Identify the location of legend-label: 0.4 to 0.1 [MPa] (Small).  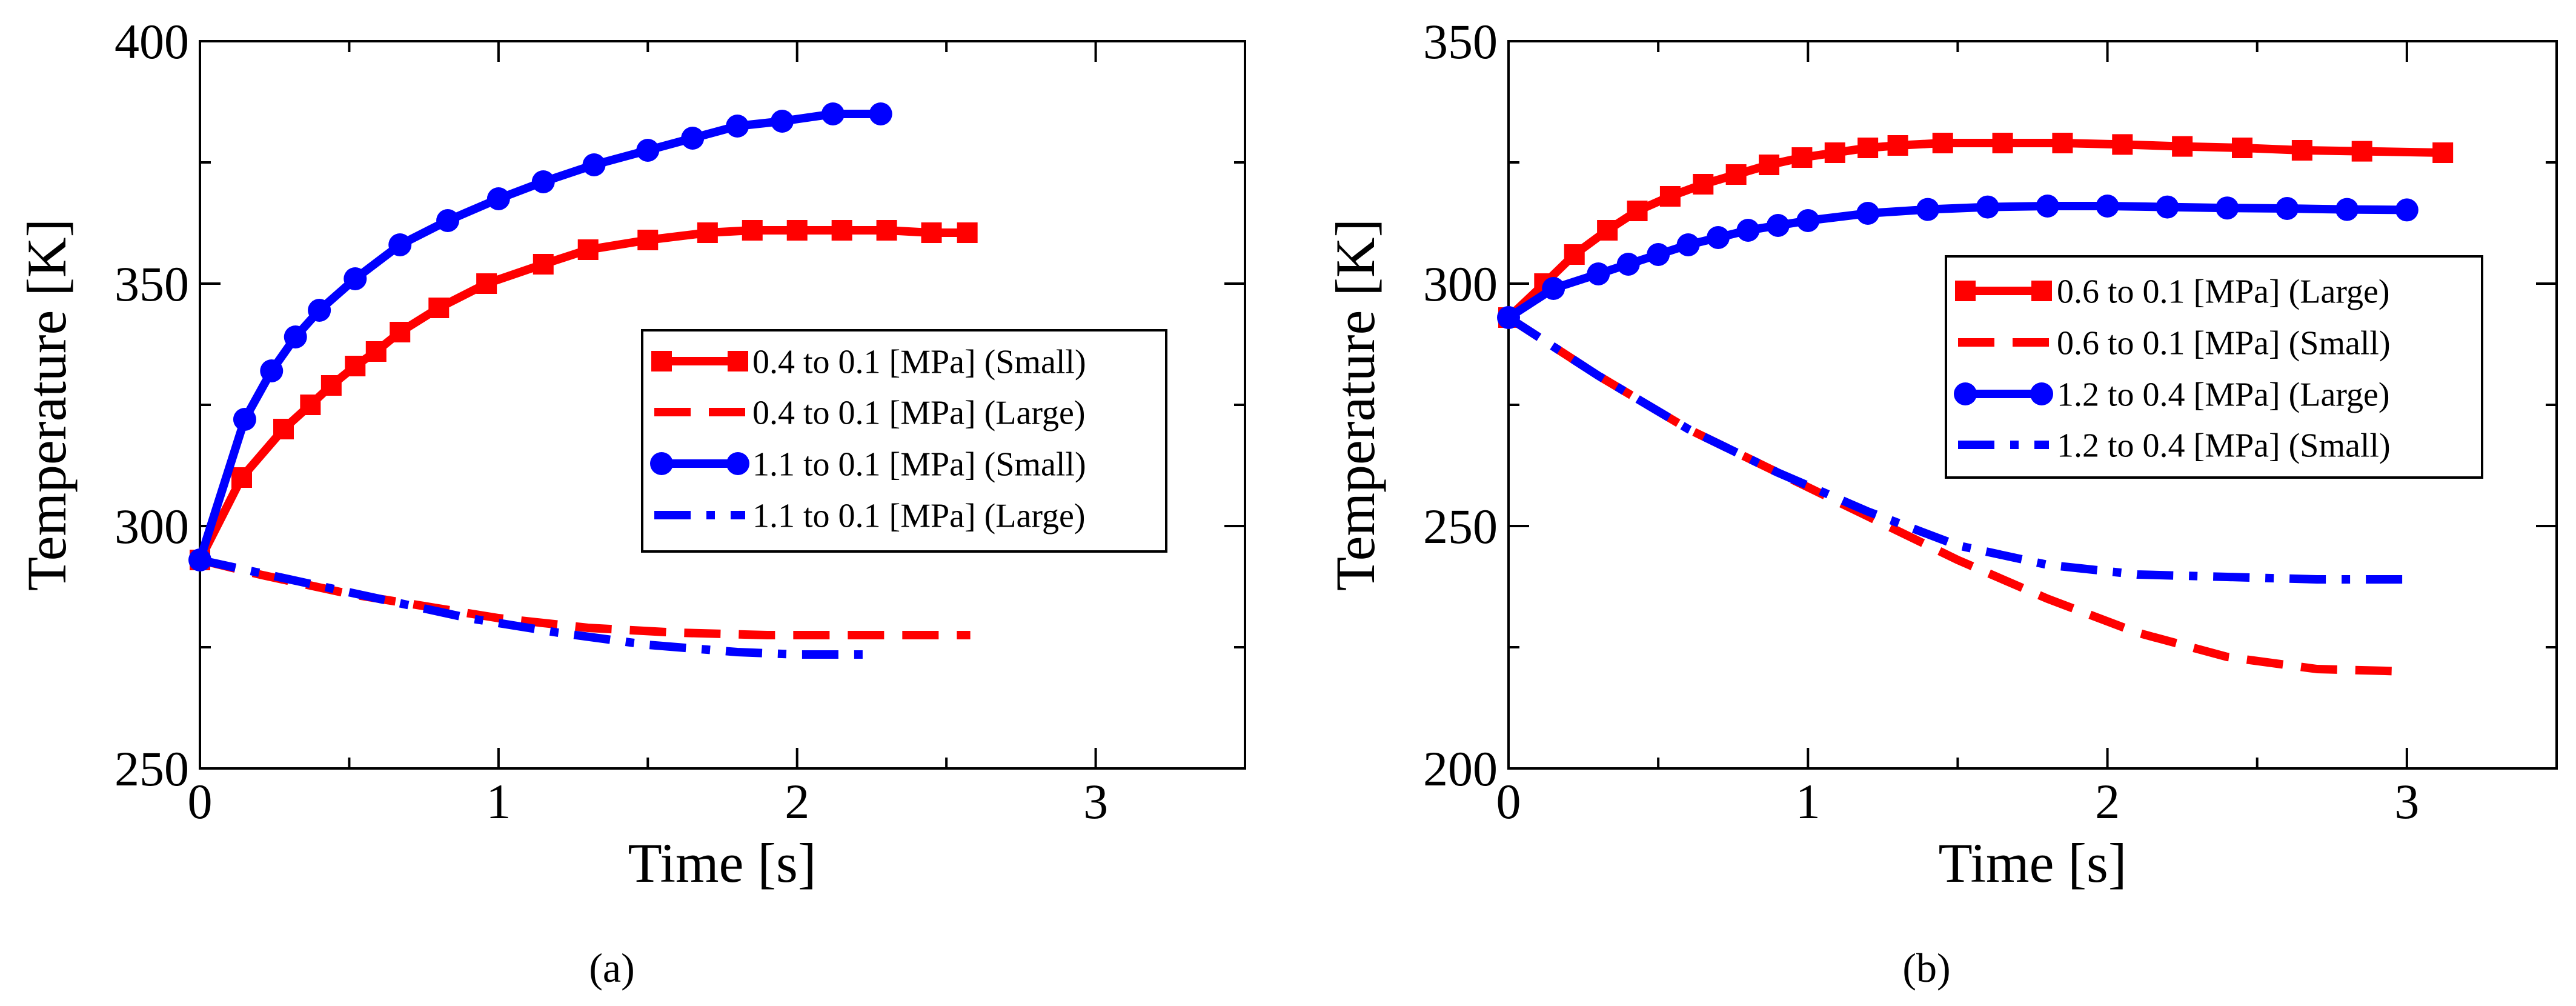
(919, 362).